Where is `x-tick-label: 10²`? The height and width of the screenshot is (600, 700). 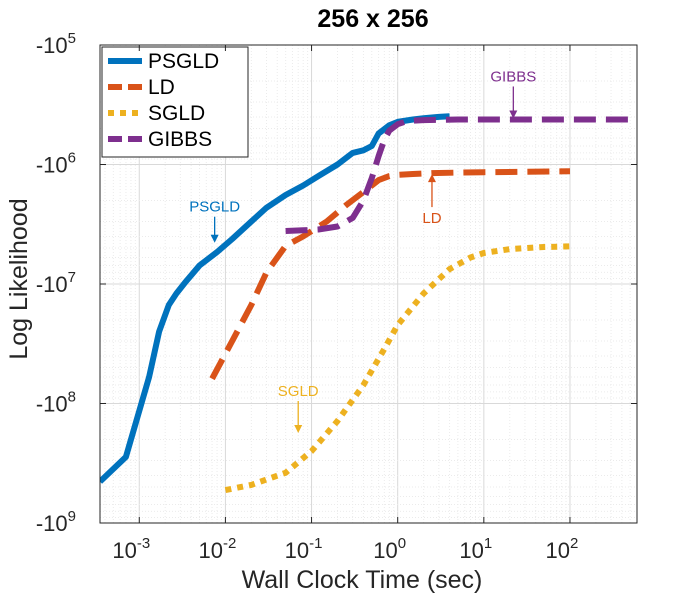 x-tick-label: 10² is located at coordinates (562, 549).